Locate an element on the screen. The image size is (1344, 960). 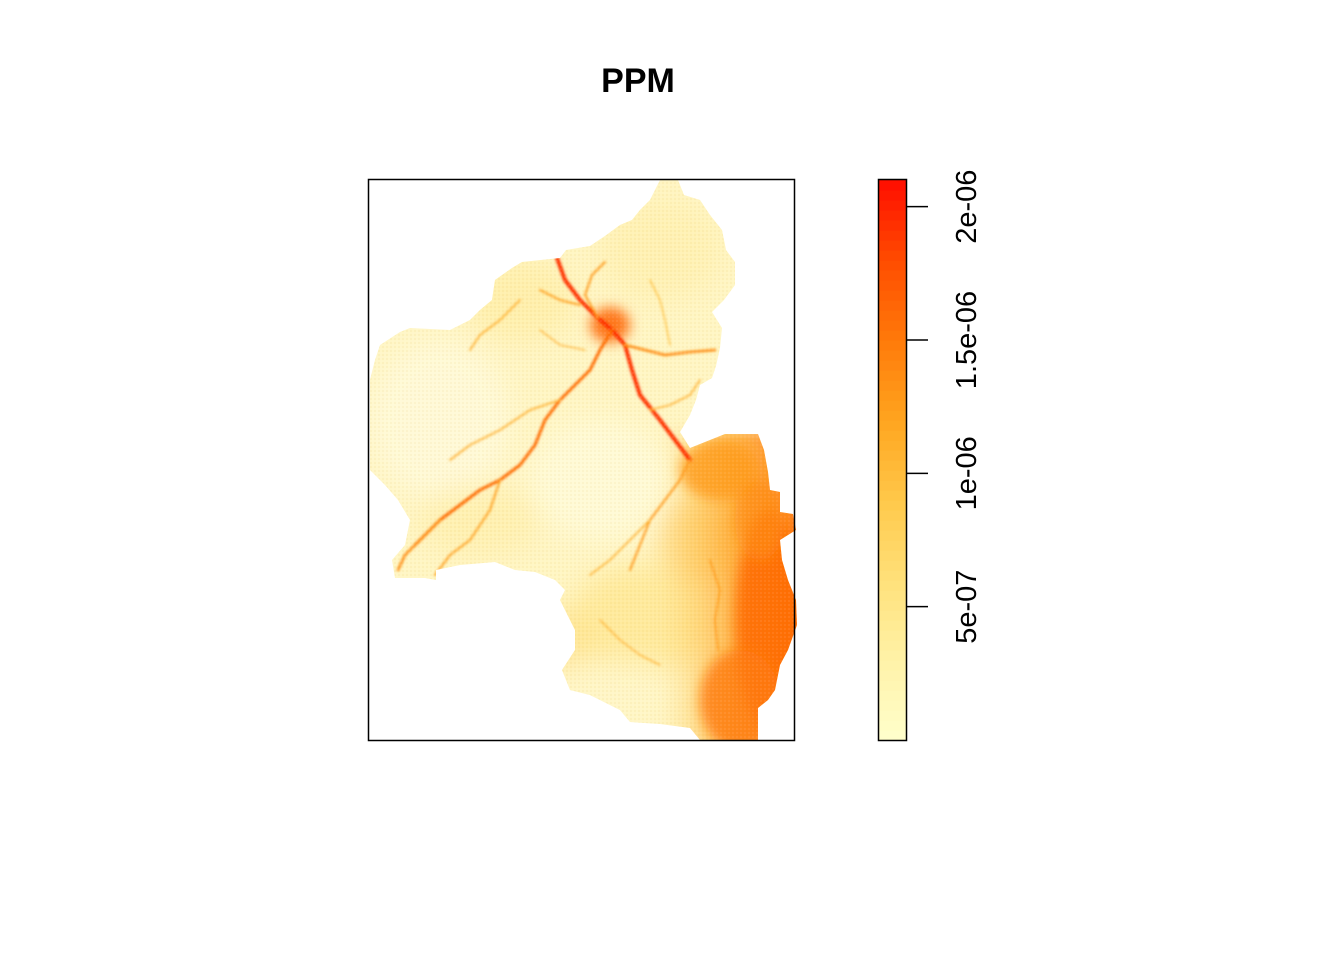
colorbar-ticks: 5e-07 1e-06 1.5e-06 2e-06 is located at coordinates (944, 407).